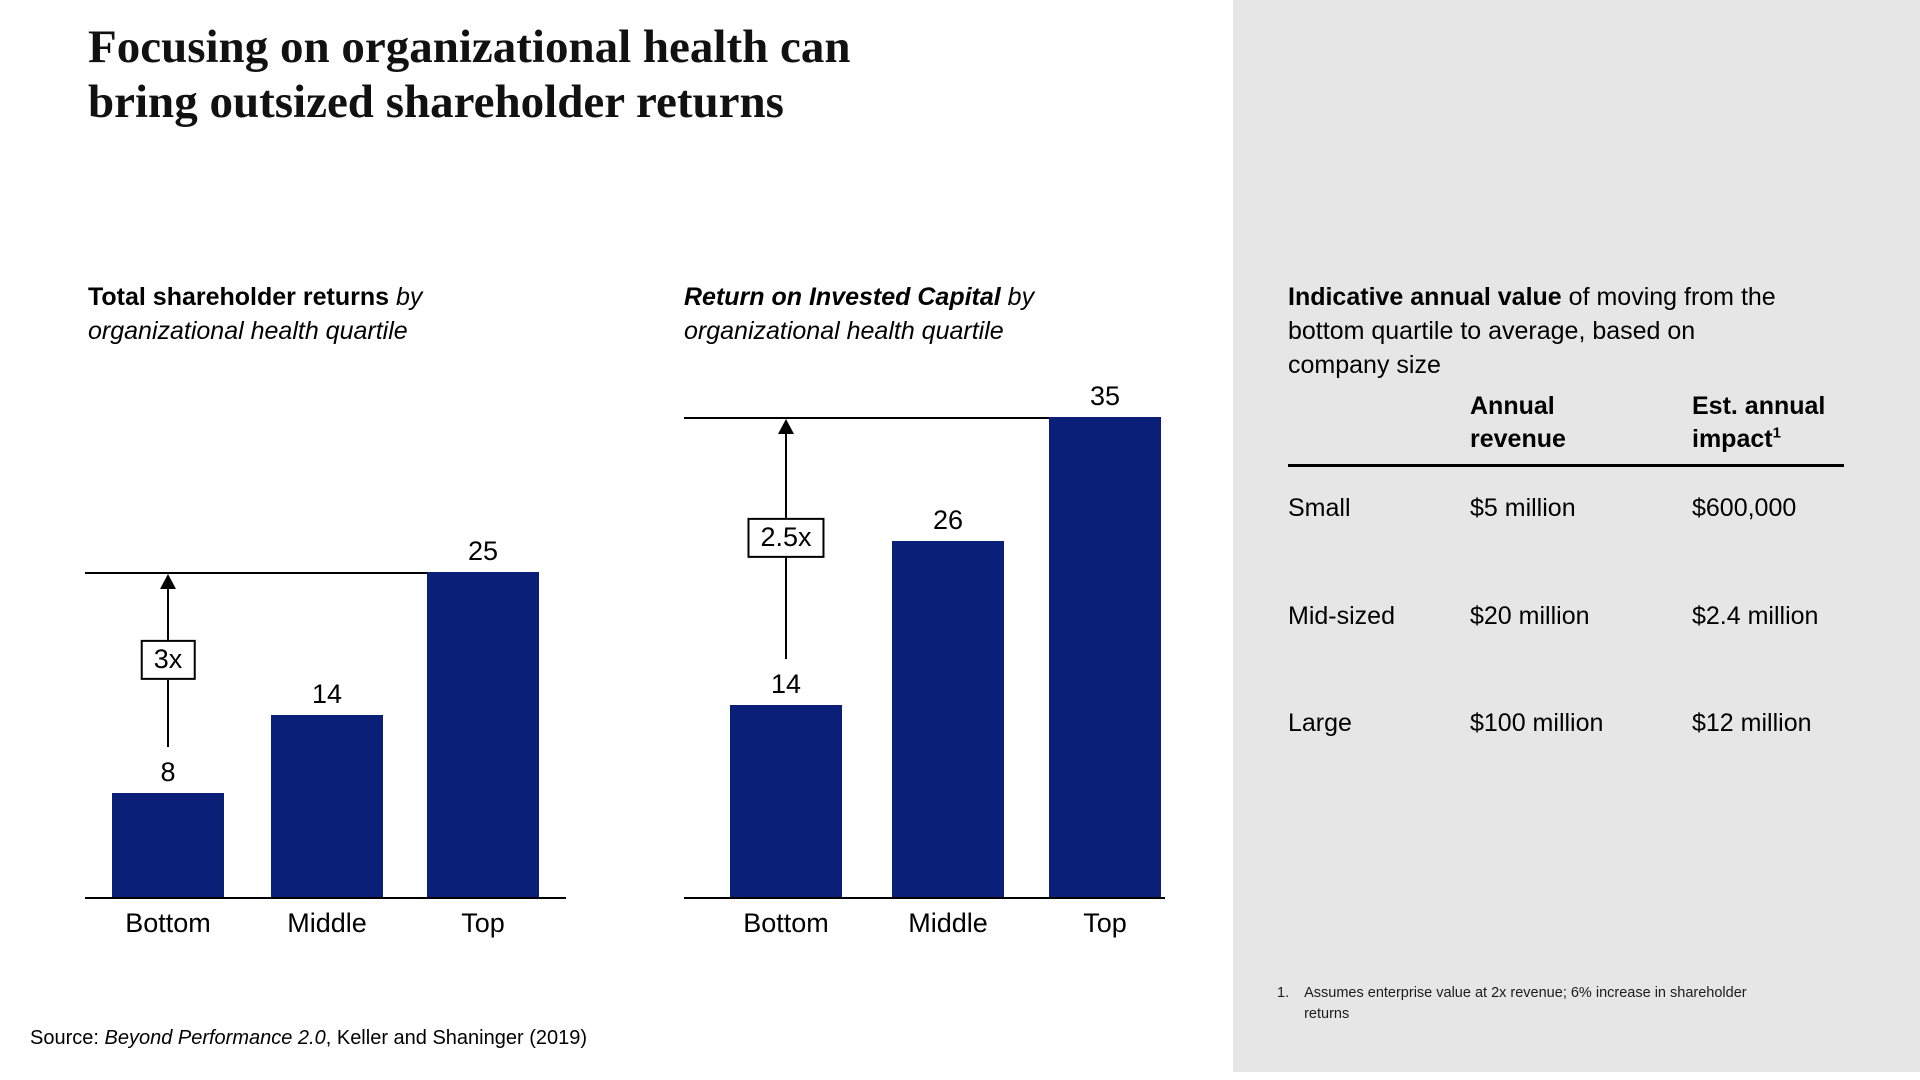 The width and height of the screenshot is (1920, 1080). I want to click on multiplier-badge: 2.5x, so click(786, 538).